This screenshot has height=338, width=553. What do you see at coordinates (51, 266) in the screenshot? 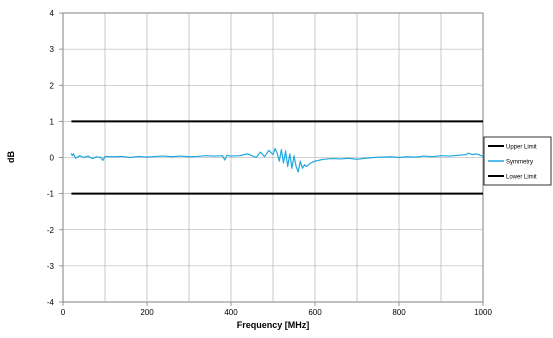
I see `y-tick-label: -3` at bounding box center [51, 266].